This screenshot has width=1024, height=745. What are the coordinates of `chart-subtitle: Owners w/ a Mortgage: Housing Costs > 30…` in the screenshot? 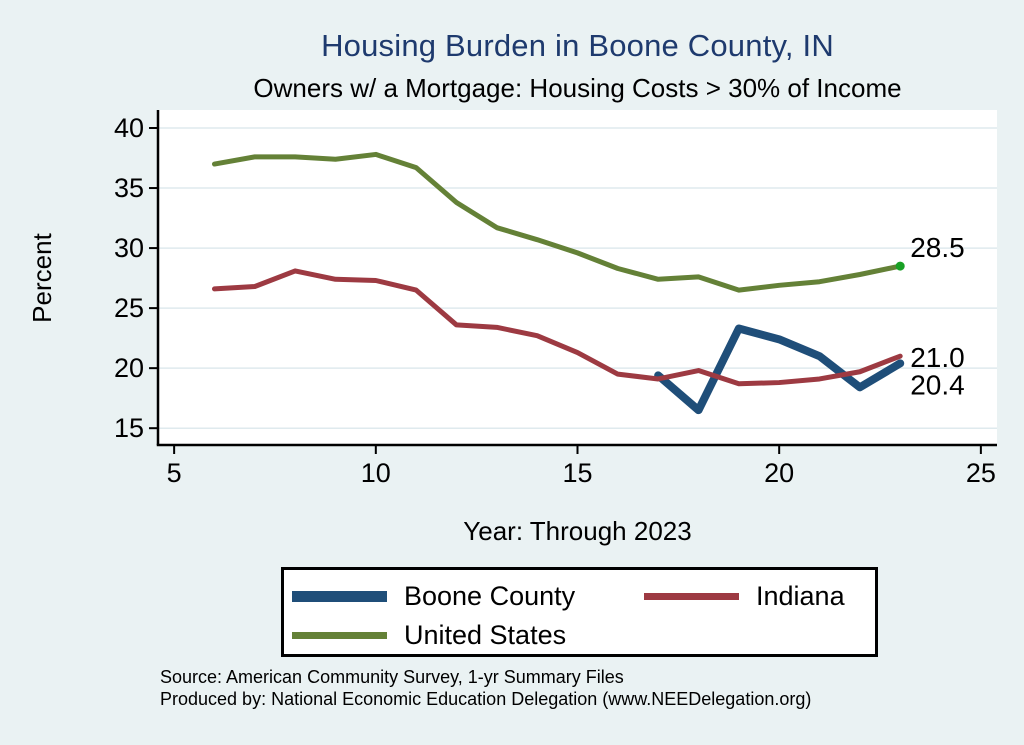 It's located at (577, 88).